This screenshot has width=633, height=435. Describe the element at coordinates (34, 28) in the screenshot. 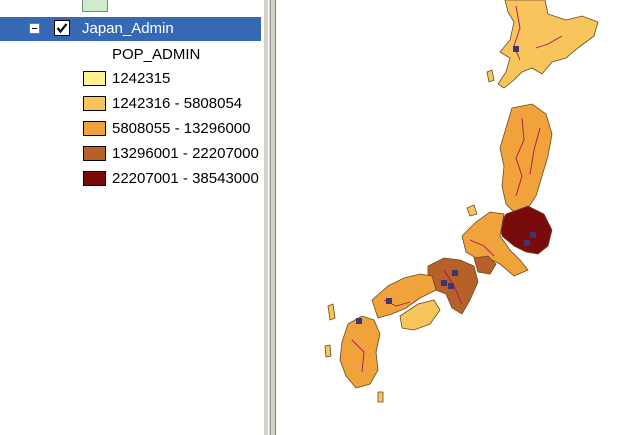

I see `collapse-icon` at that location.